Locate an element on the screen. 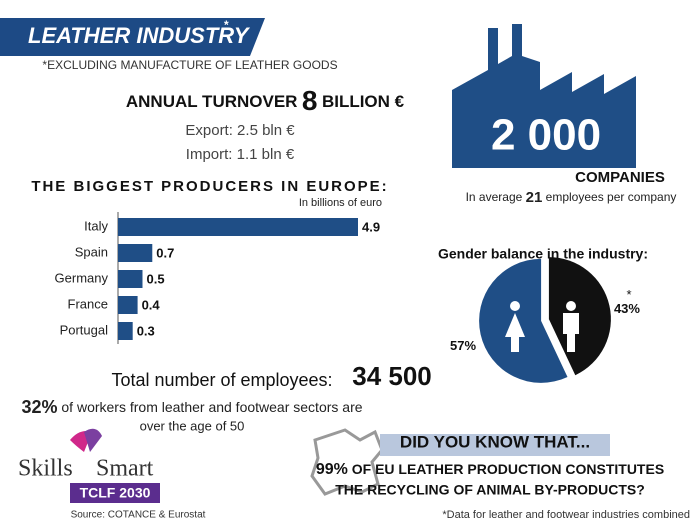 The width and height of the screenshot is (700, 525). logo-mark is located at coordinates (93, 440).